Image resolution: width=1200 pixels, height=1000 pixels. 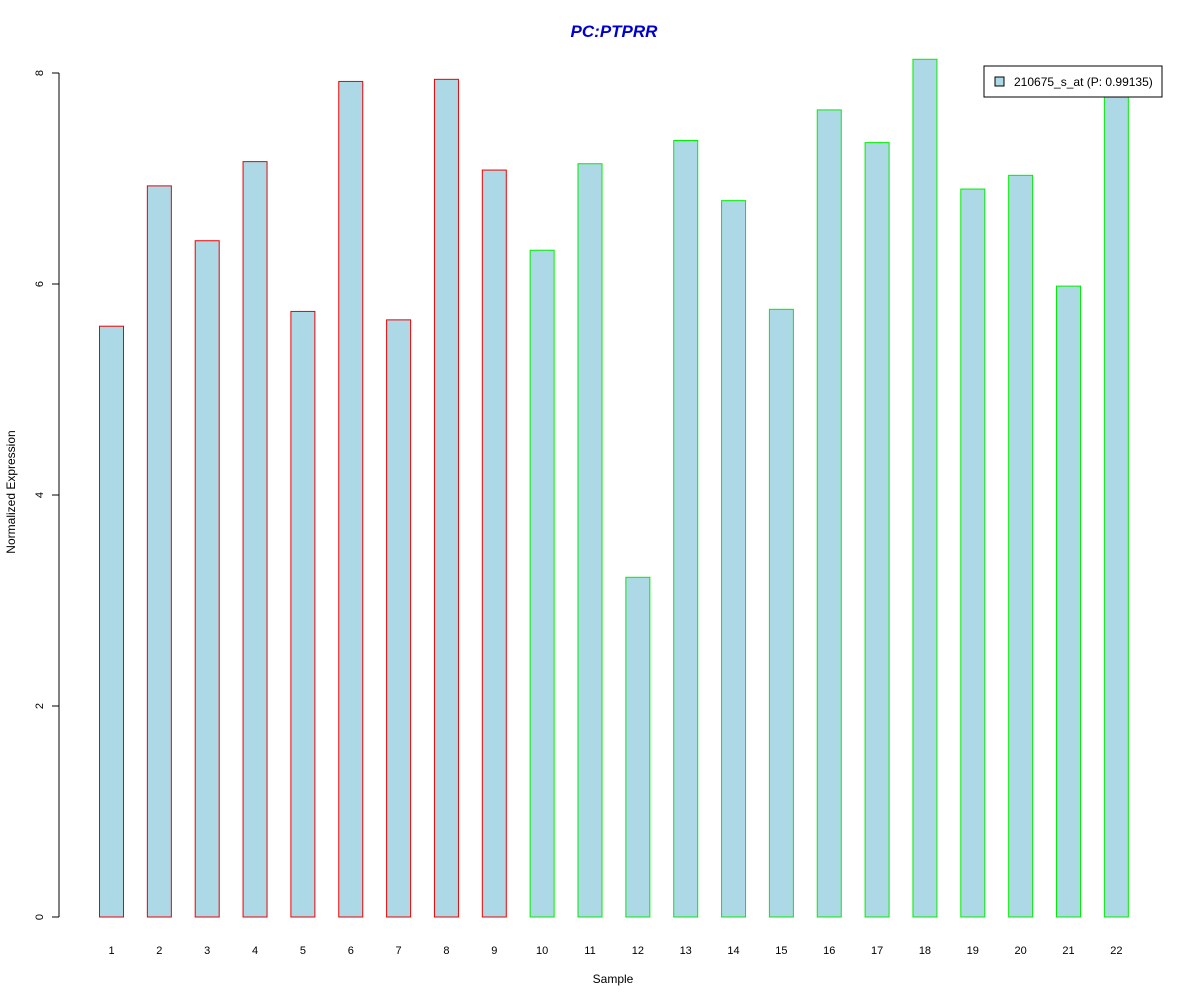 I want to click on x-axis-title: Sample, so click(x=613, y=979).